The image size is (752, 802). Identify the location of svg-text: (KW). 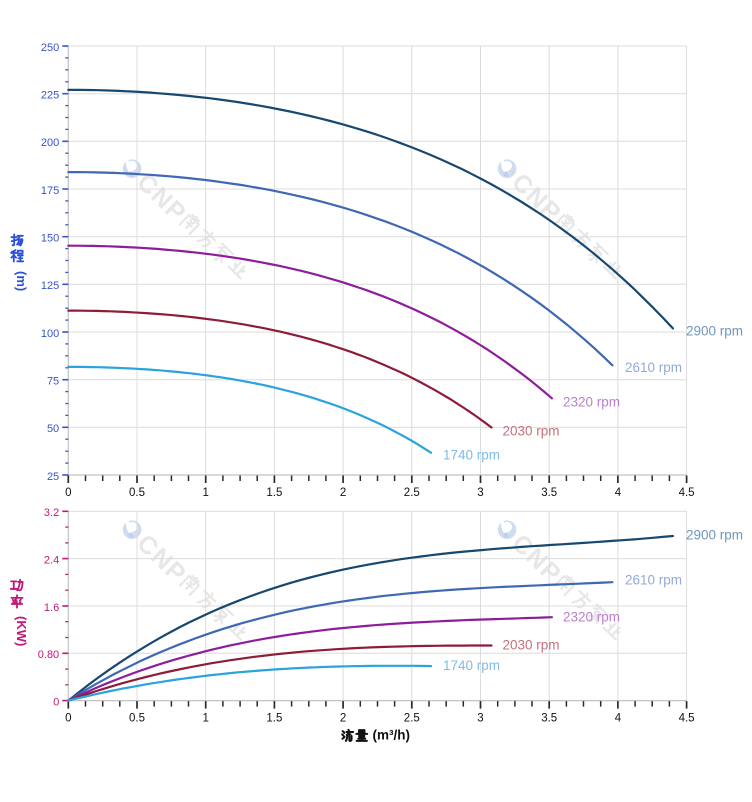
(21, 631).